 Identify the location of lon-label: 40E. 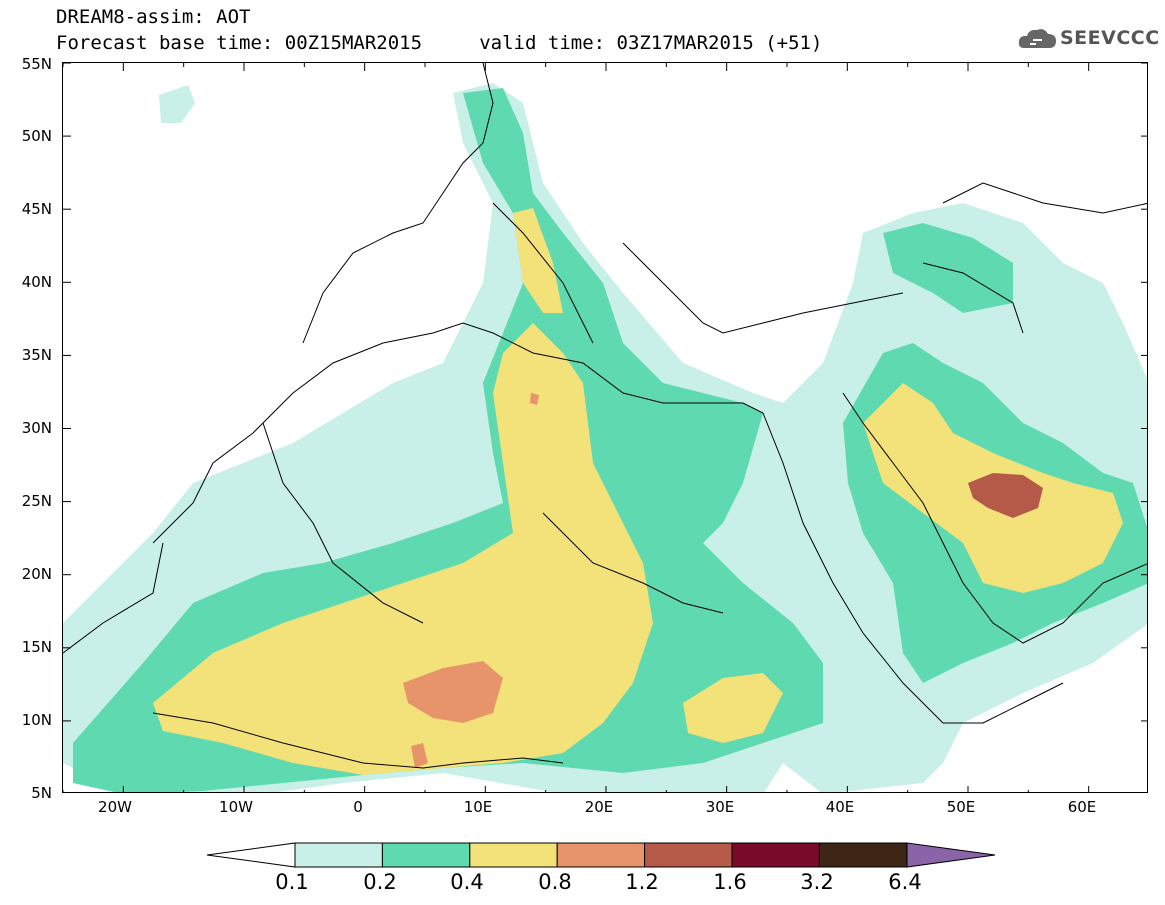
(840, 807).